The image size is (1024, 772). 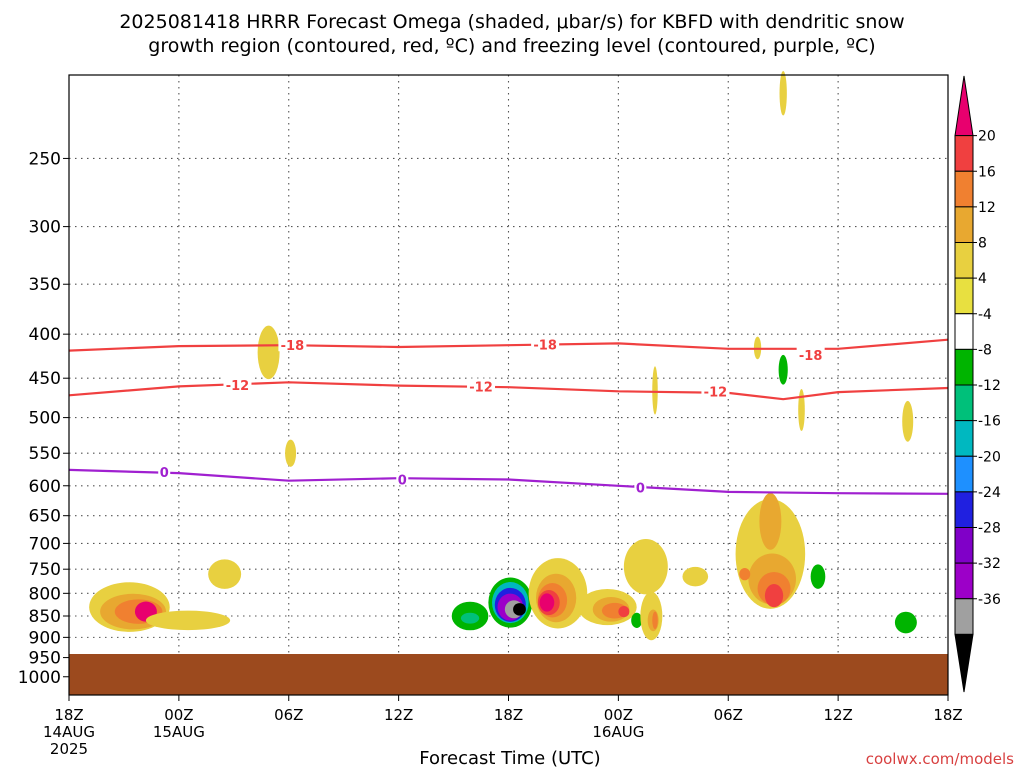 I want to click on colorbar-label: 16, so click(x=987, y=172).